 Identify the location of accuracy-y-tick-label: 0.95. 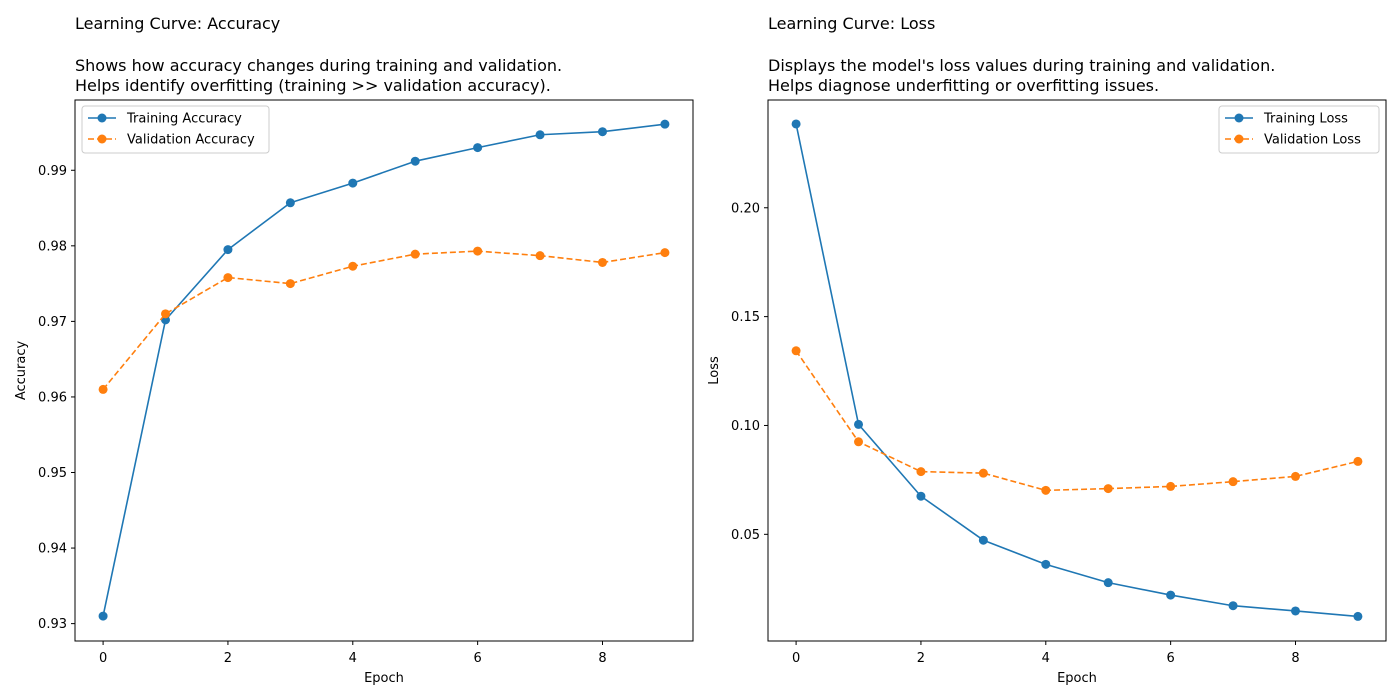
(52, 473).